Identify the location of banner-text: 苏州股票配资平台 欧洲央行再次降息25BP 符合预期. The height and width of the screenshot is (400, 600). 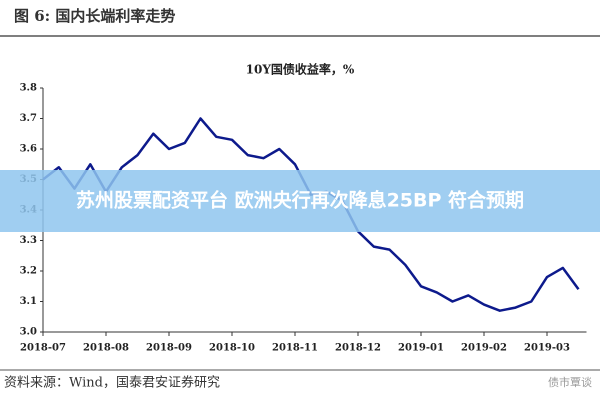
(300, 200).